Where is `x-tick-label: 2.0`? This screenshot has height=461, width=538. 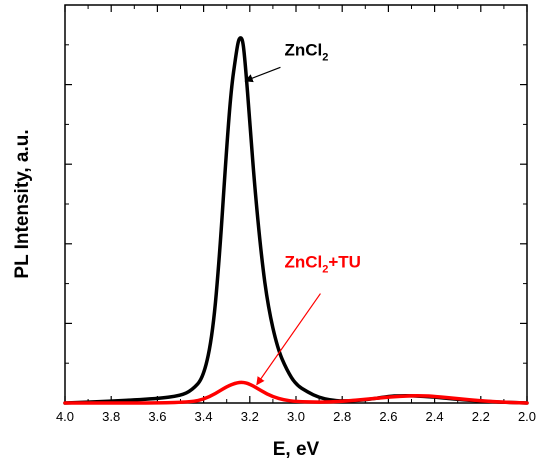 x-tick-label: 2.0 is located at coordinates (527, 416).